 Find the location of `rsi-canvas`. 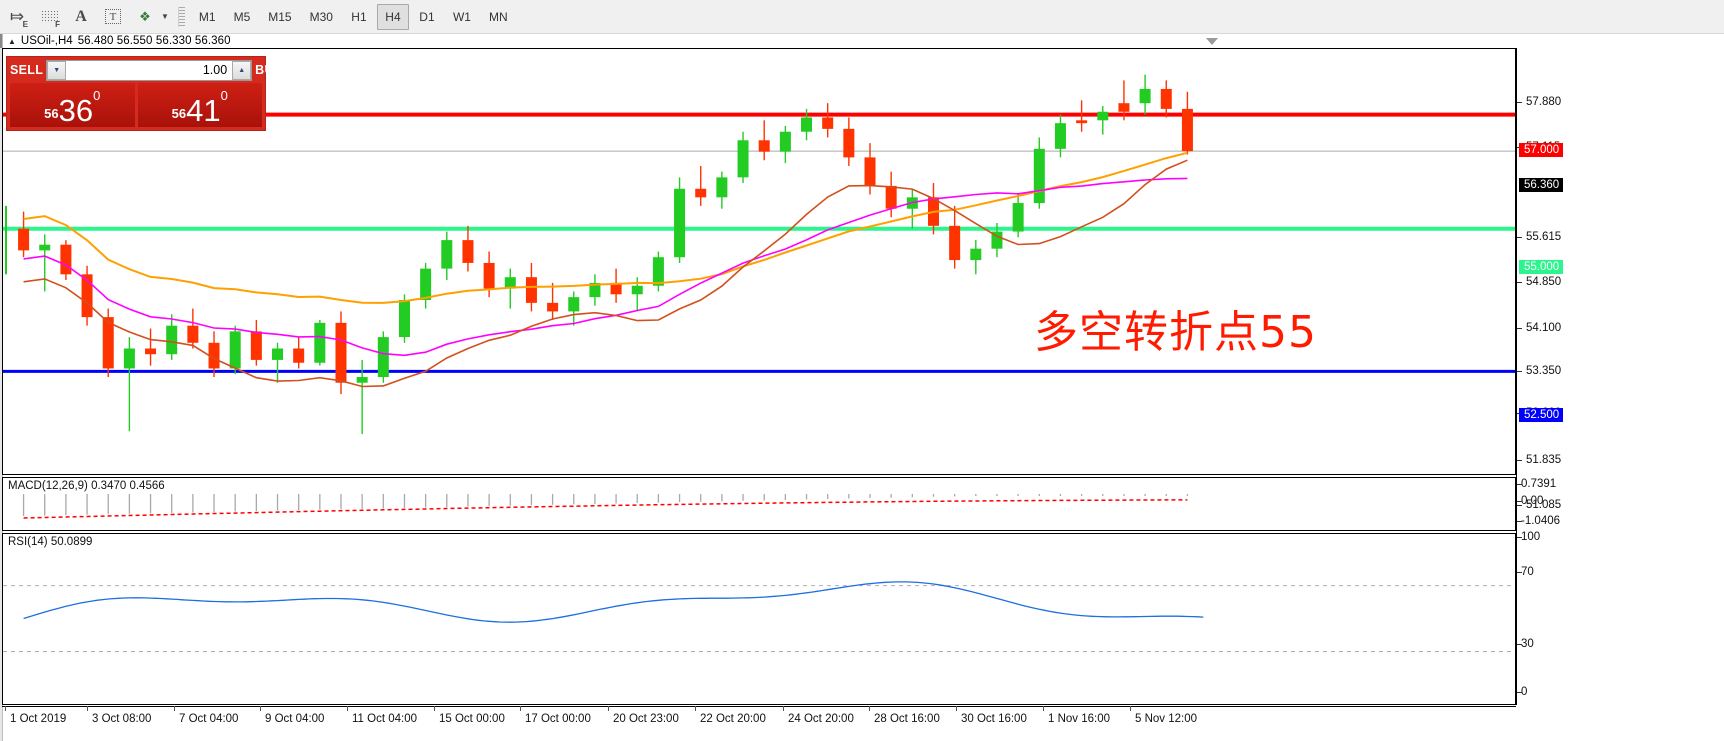

rsi-canvas is located at coordinates (759, 617).